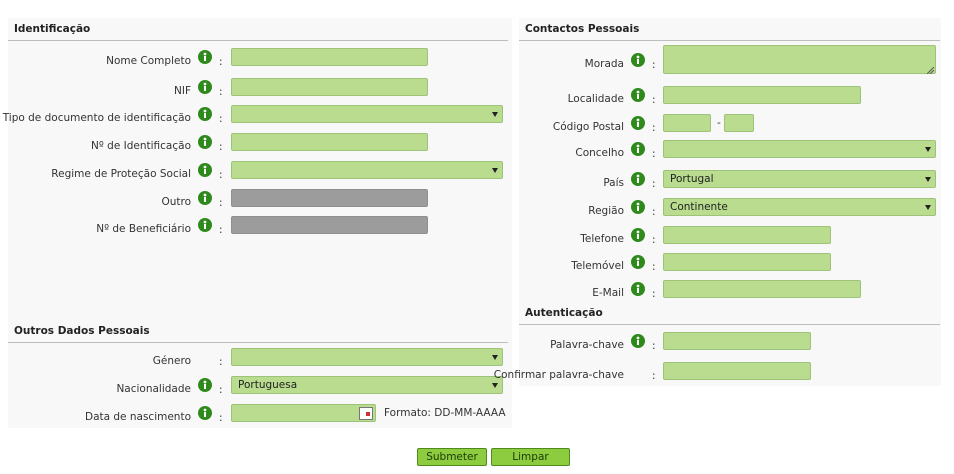  What do you see at coordinates (52, 29) in the screenshot?
I see `section-title: Identificação` at bounding box center [52, 29].